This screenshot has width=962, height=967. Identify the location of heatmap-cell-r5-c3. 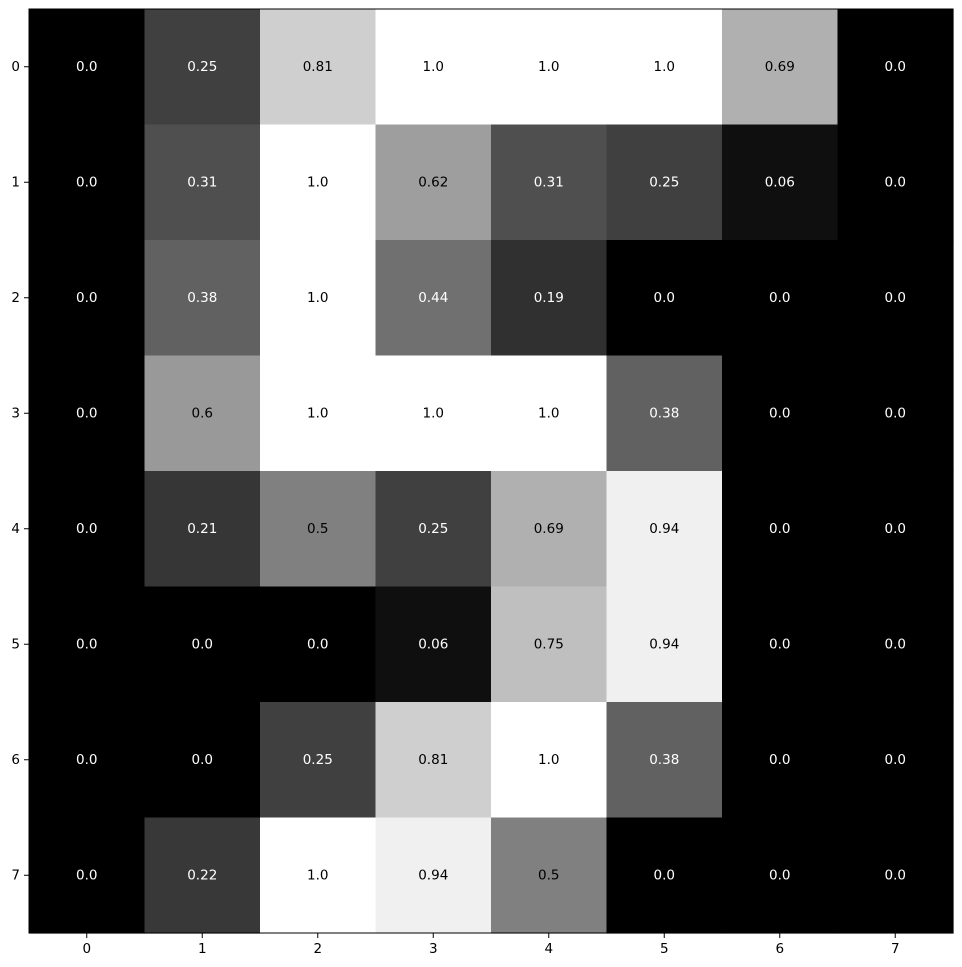
(433, 644).